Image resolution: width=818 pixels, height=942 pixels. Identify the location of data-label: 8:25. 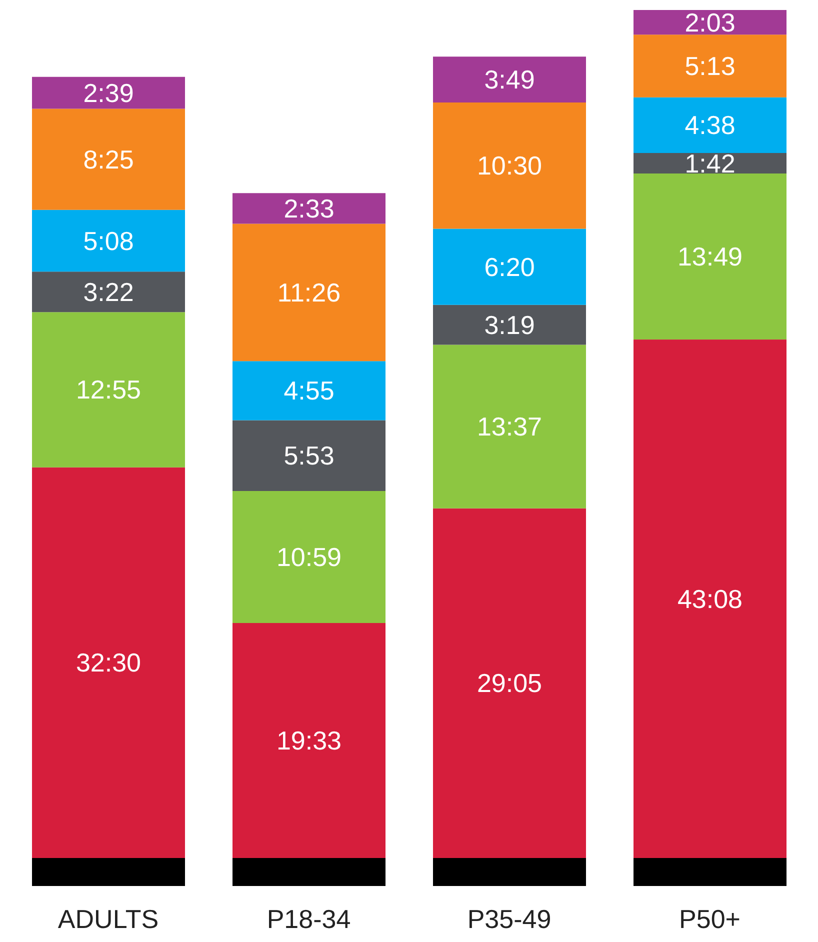
(108, 159).